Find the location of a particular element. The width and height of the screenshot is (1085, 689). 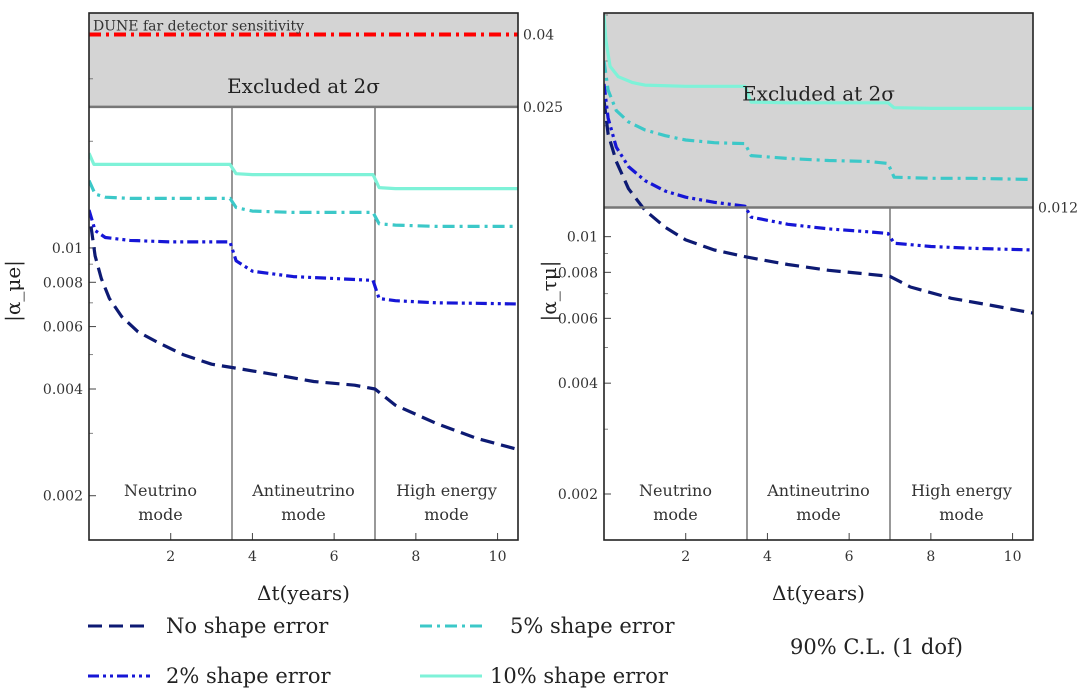

legend-label-5pct-shape-error: 5% shape error is located at coordinates (593, 626).